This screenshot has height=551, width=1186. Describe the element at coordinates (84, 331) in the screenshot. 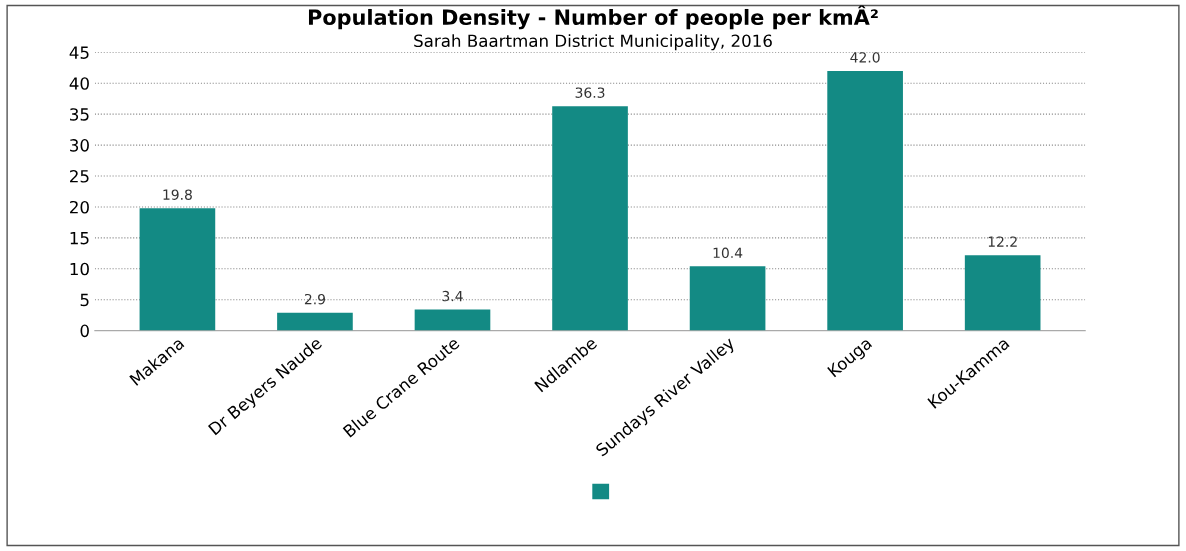

I see `y-tick-label: 0` at that location.